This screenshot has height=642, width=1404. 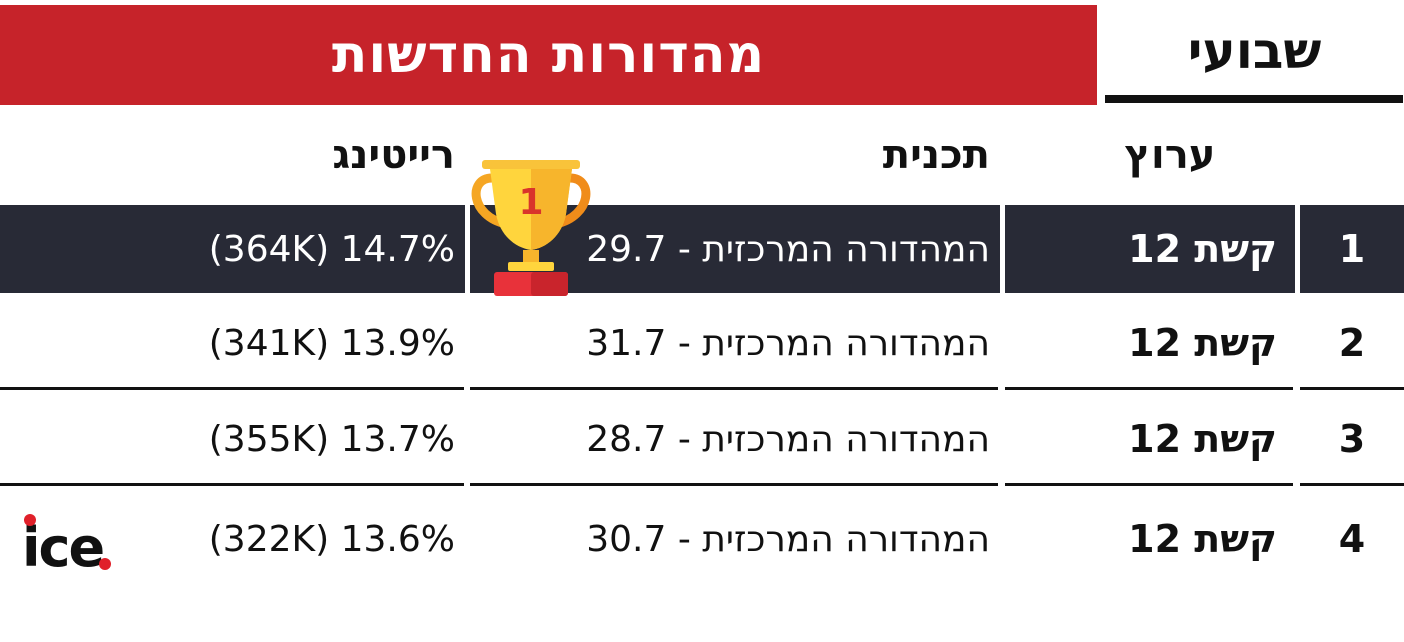 I want to click on rank-cell: 2, so click(x=1352, y=343).